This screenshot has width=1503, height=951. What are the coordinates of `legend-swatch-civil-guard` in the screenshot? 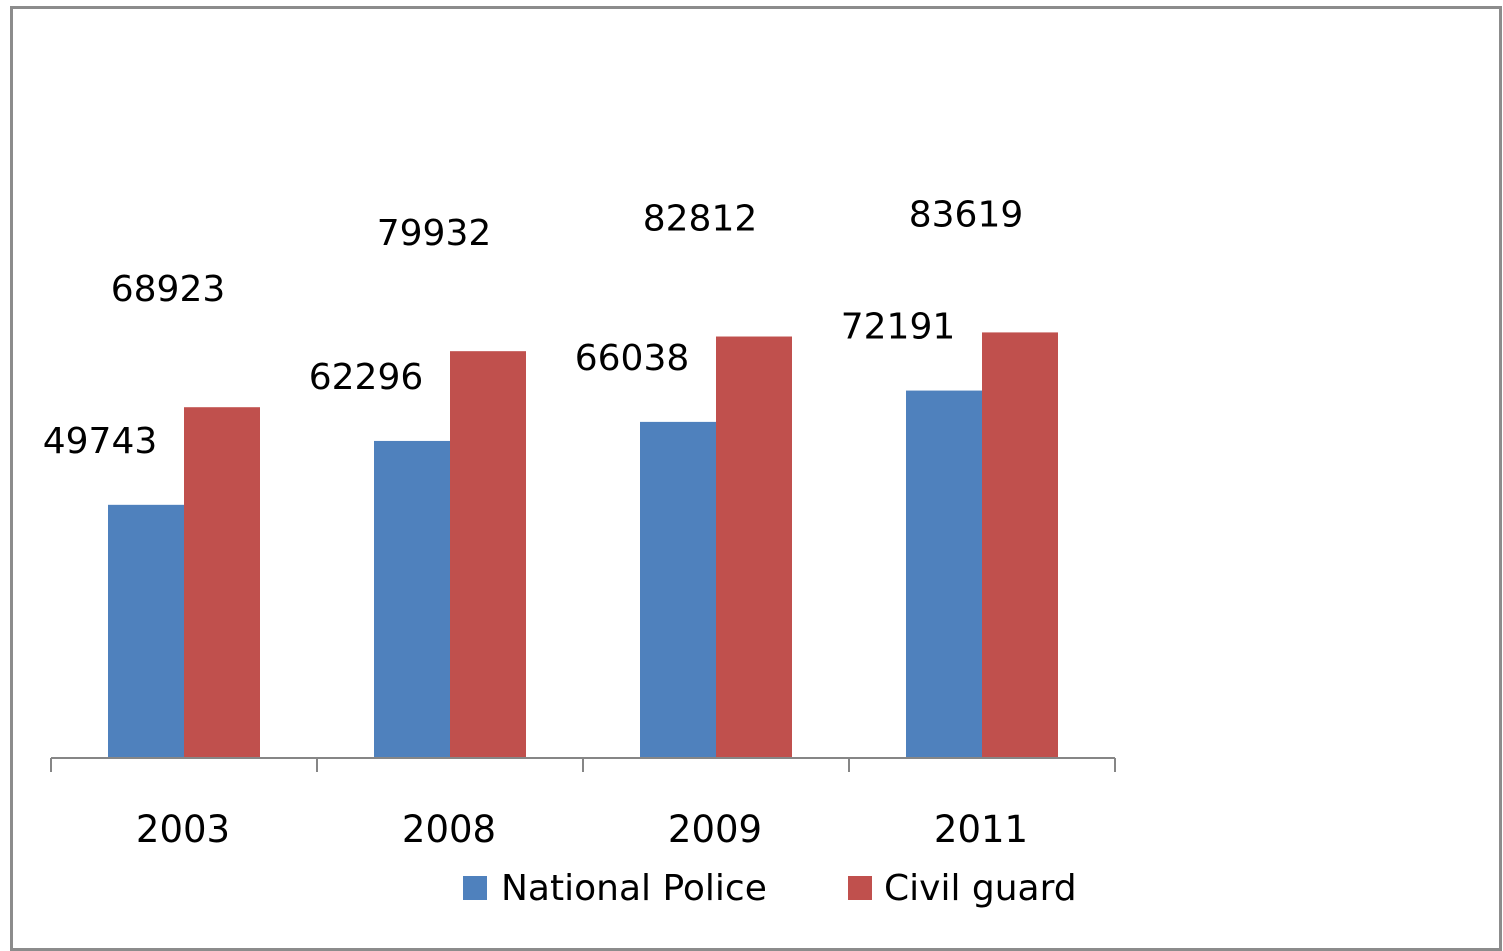 It's located at (860, 888).